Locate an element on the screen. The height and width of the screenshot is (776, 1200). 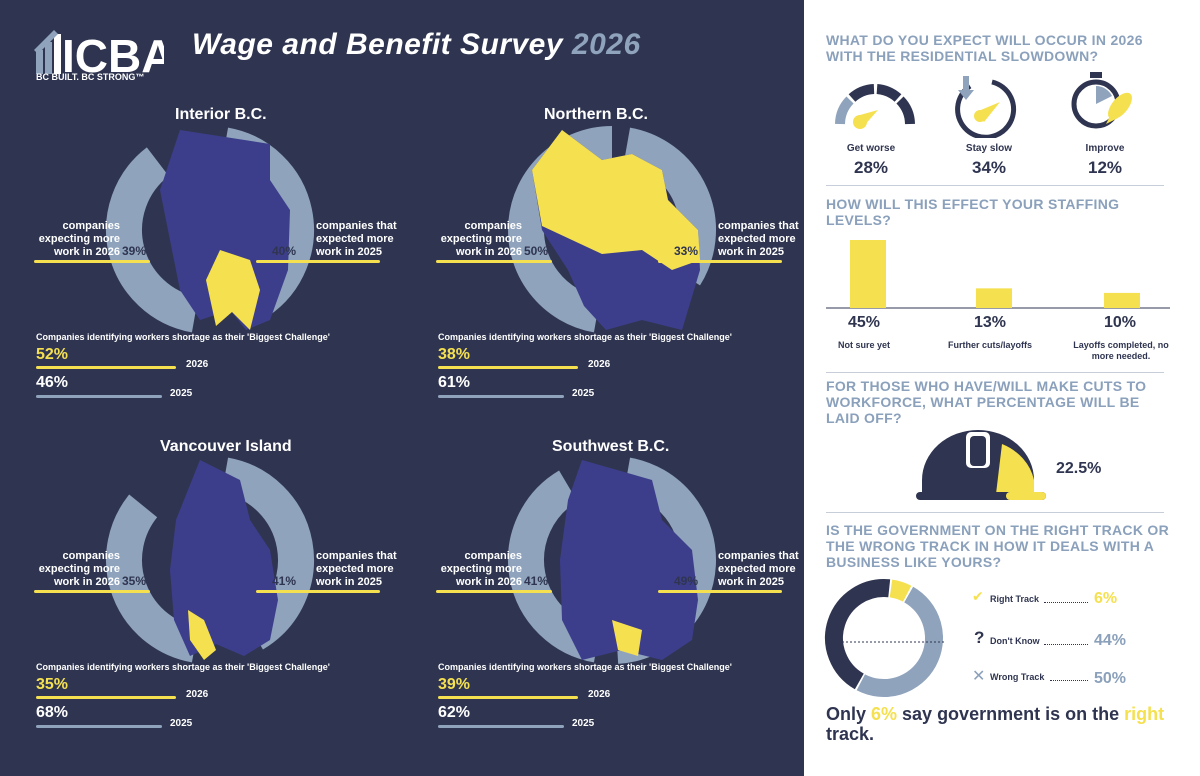
pct-2026: 50% is located at coordinates (536, 251).